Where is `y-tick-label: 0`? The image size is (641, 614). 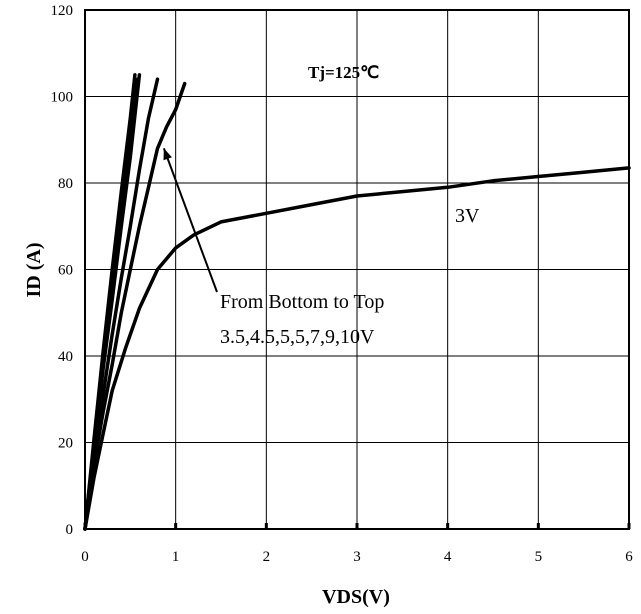
y-tick-label: 0 is located at coordinates (70, 530).